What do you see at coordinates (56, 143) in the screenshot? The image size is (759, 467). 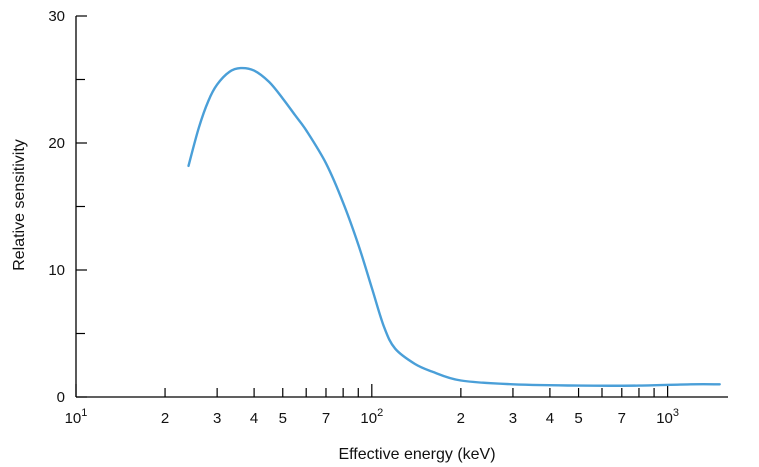 I see `y-tick-label-20: 20` at bounding box center [56, 143].